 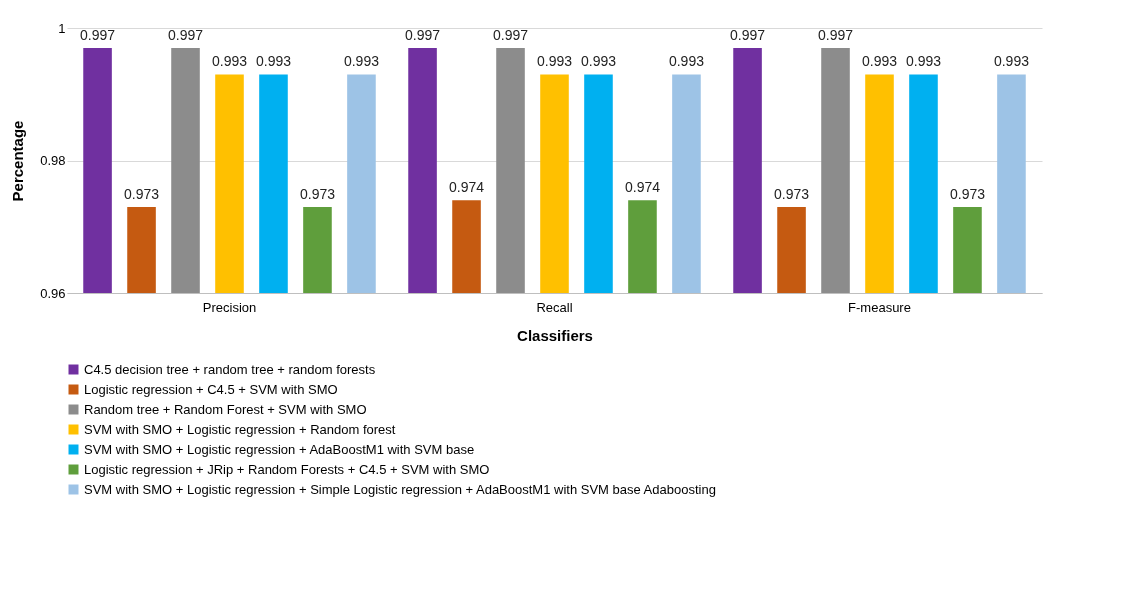 I want to click on x-axis-title: Classifiers, so click(x=555, y=335).